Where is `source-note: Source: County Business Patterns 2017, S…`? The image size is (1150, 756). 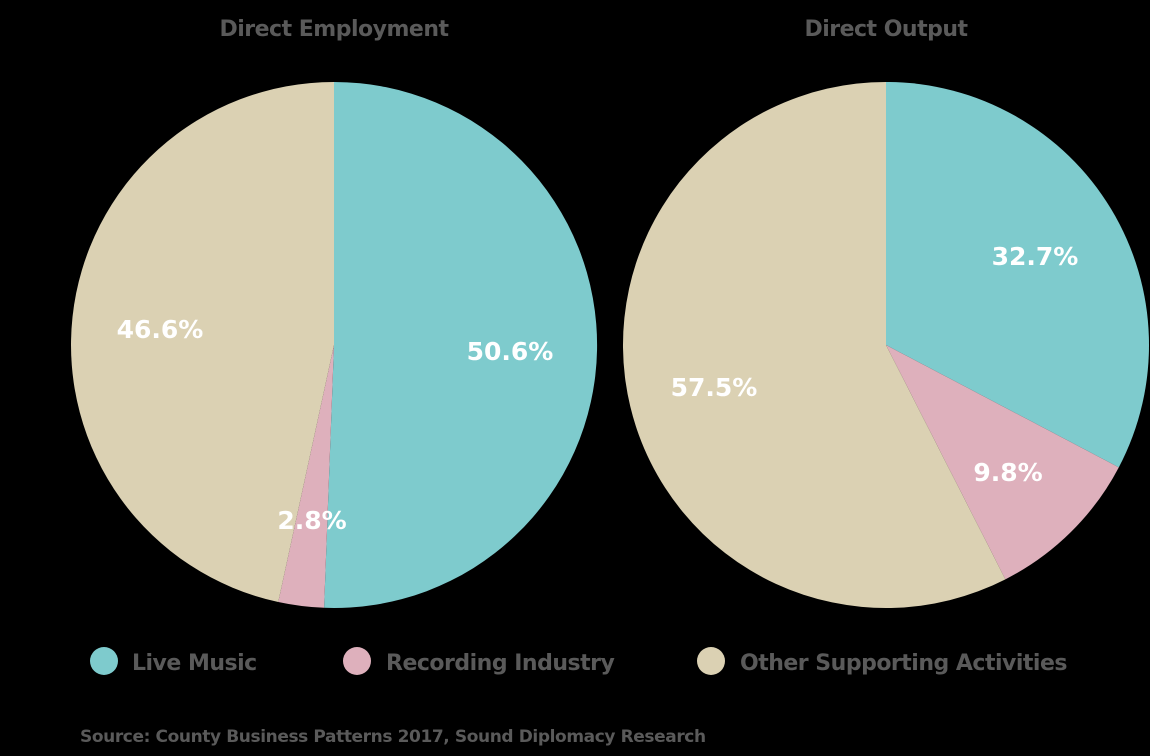
source-note: Source: County Business Patterns 2017, S… is located at coordinates (393, 737).